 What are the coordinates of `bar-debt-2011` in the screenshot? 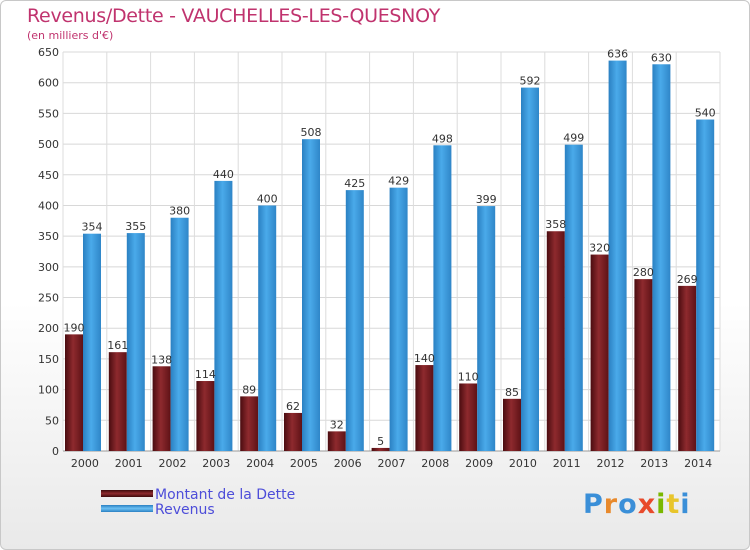 It's located at (555, 341).